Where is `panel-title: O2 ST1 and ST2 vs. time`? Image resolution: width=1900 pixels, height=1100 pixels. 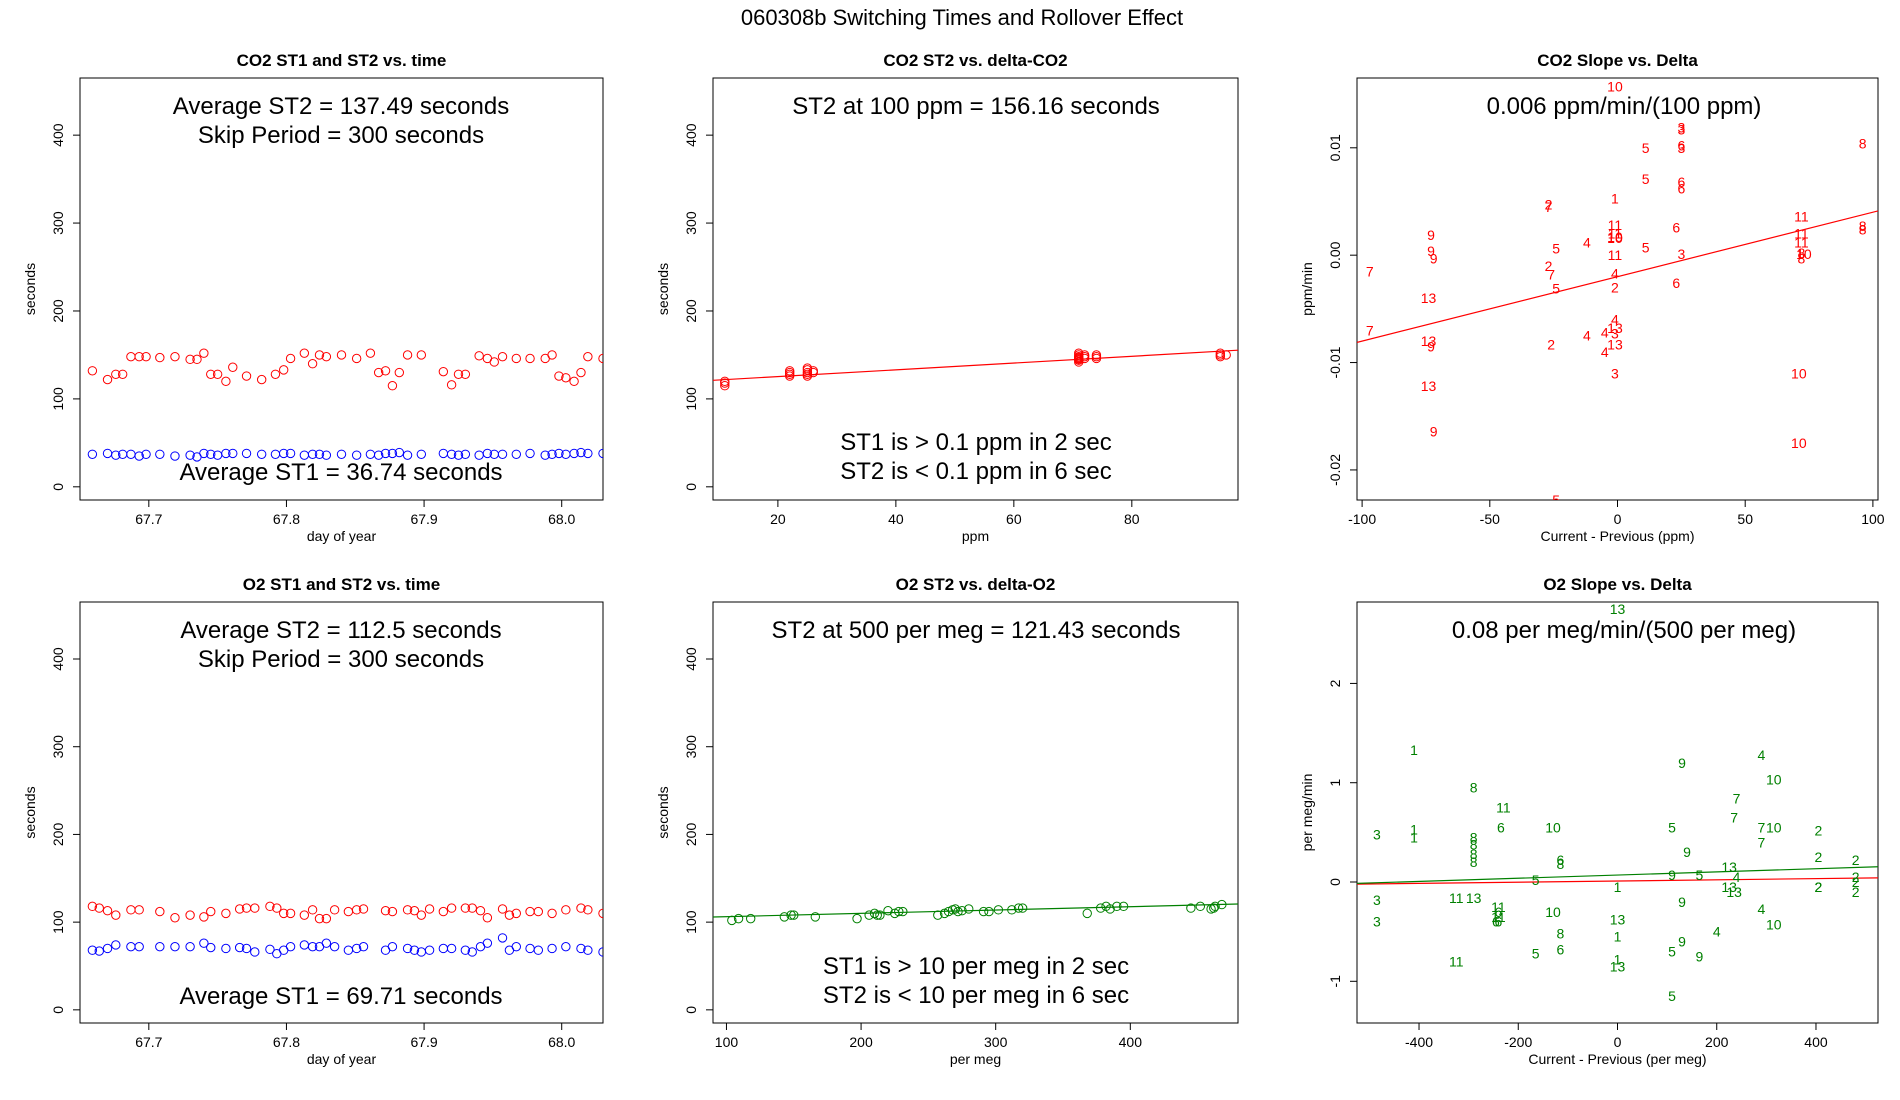 panel-title: O2 ST1 and ST2 vs. time is located at coordinates (341, 584).